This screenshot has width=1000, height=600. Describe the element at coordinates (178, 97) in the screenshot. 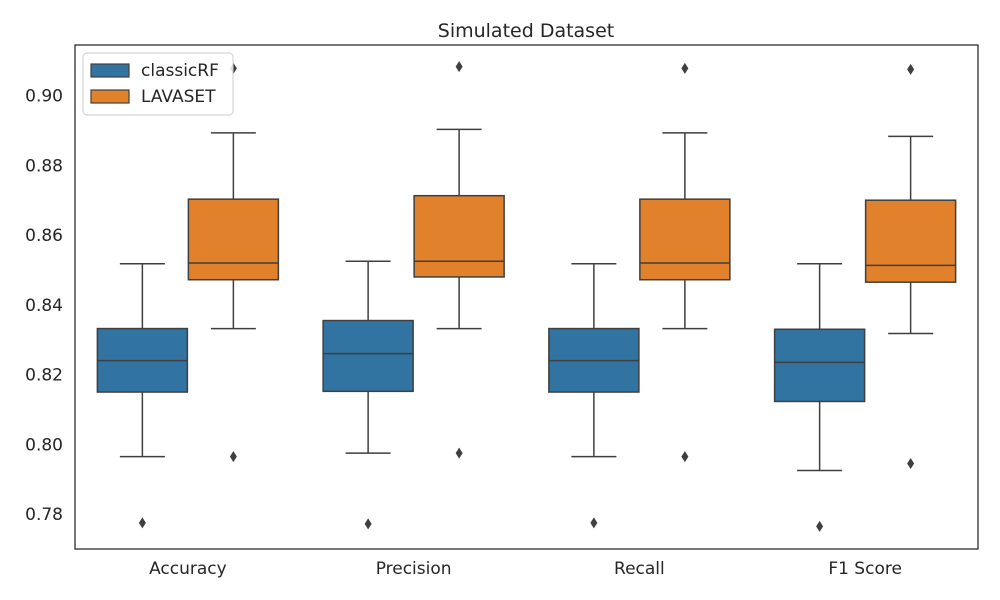

I see `legend-label: LAVASET` at that location.